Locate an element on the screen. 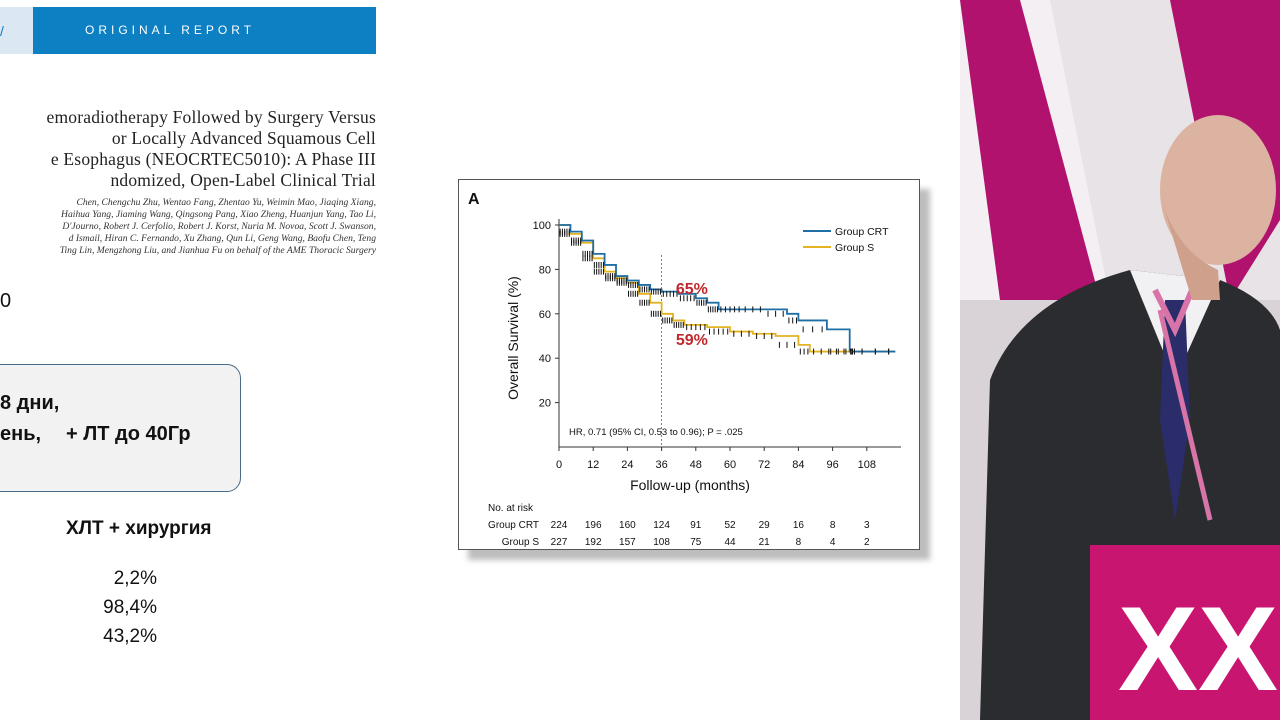 This screenshot has height=720, width=1280. y-tick-label: 20 is located at coordinates (545, 404).